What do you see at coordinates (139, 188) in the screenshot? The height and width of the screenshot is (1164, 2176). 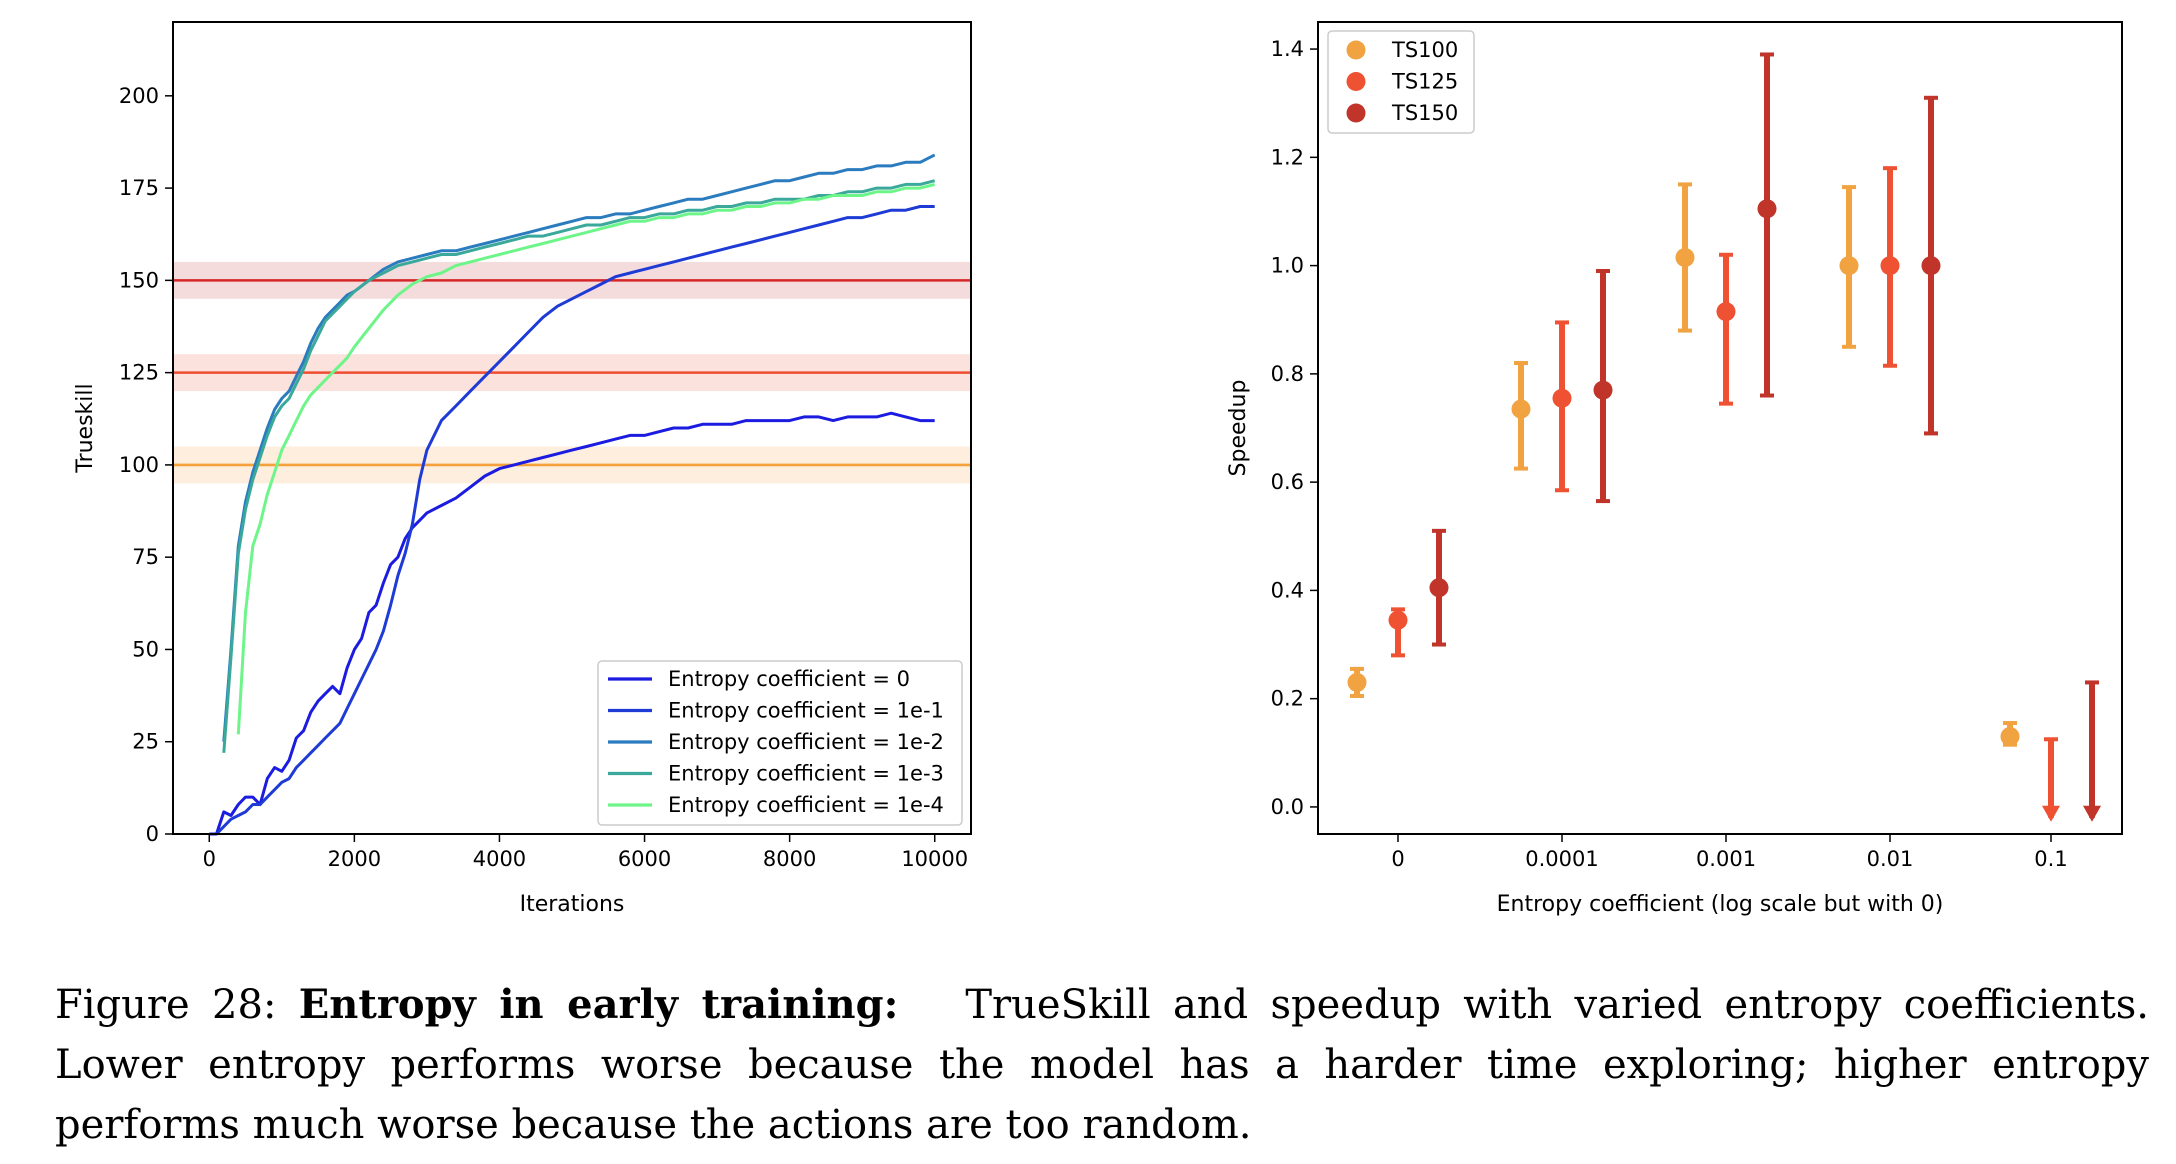 I see `y-tick-label: 175` at bounding box center [139, 188].